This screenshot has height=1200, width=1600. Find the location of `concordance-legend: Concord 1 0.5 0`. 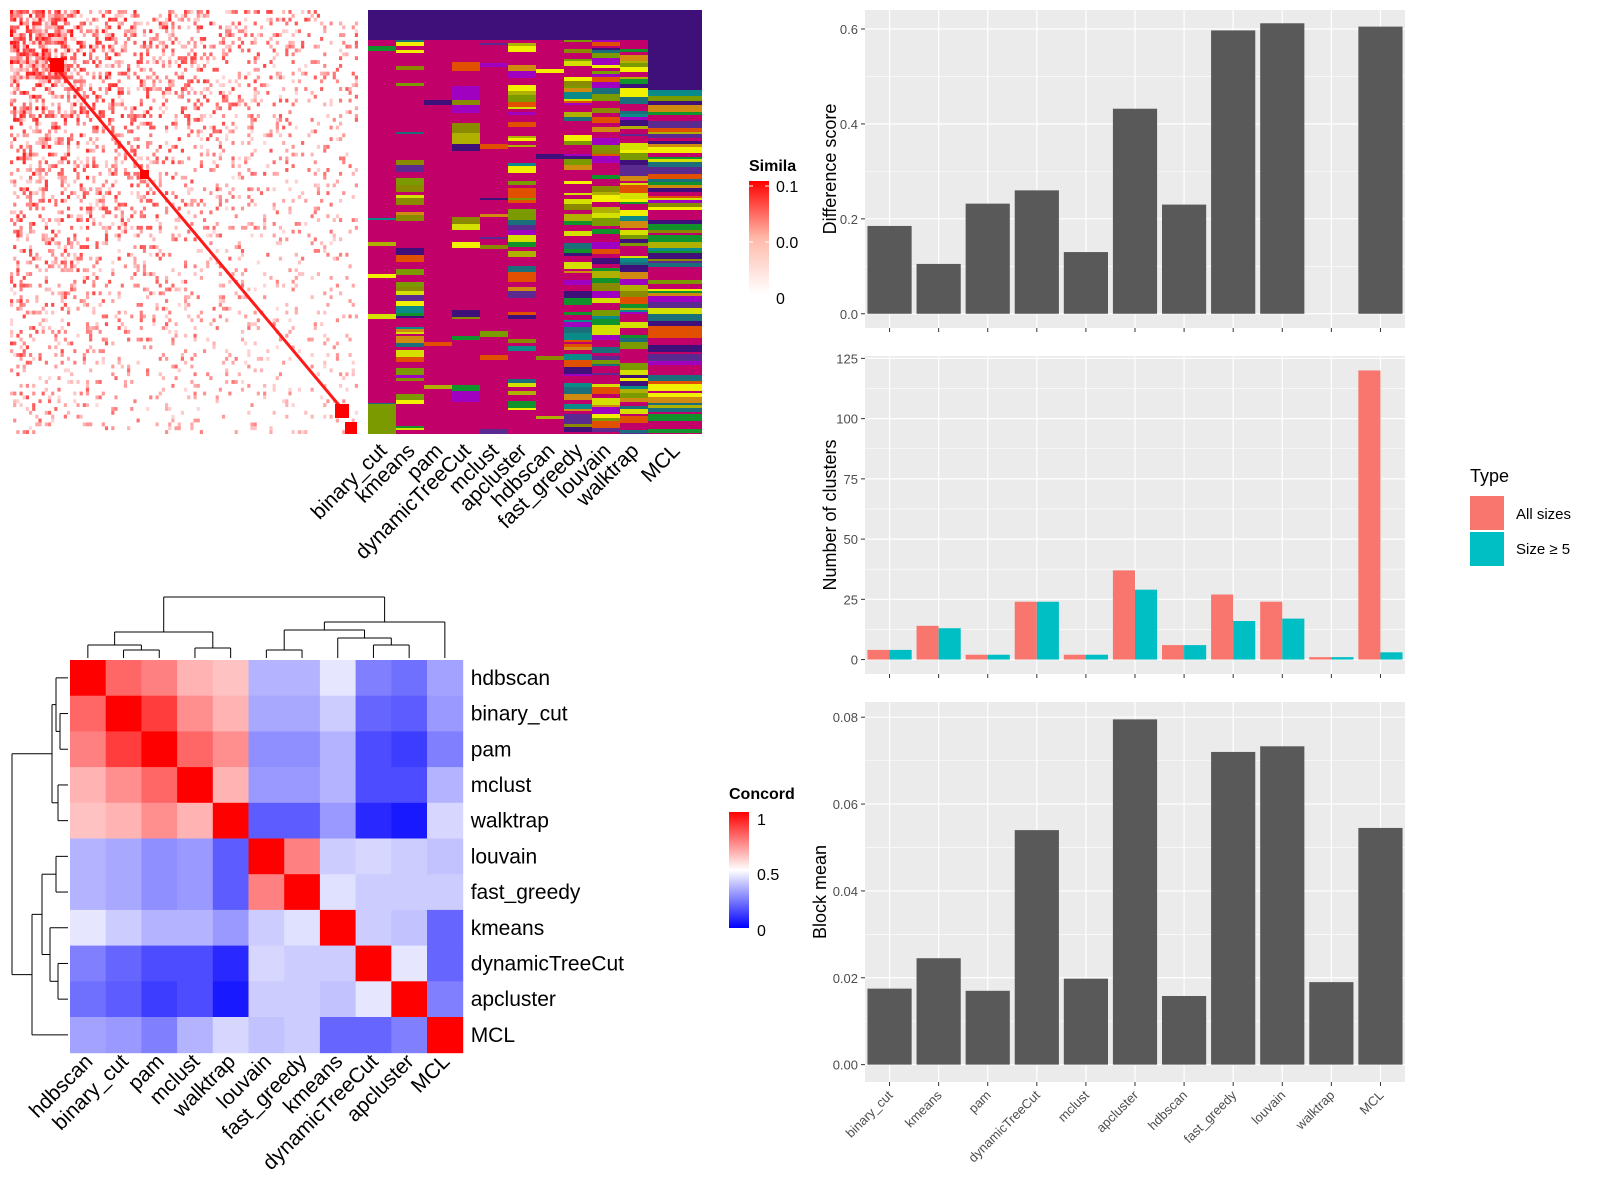

concordance-legend: Concord 1 0.5 0 is located at coordinates (762, 863).